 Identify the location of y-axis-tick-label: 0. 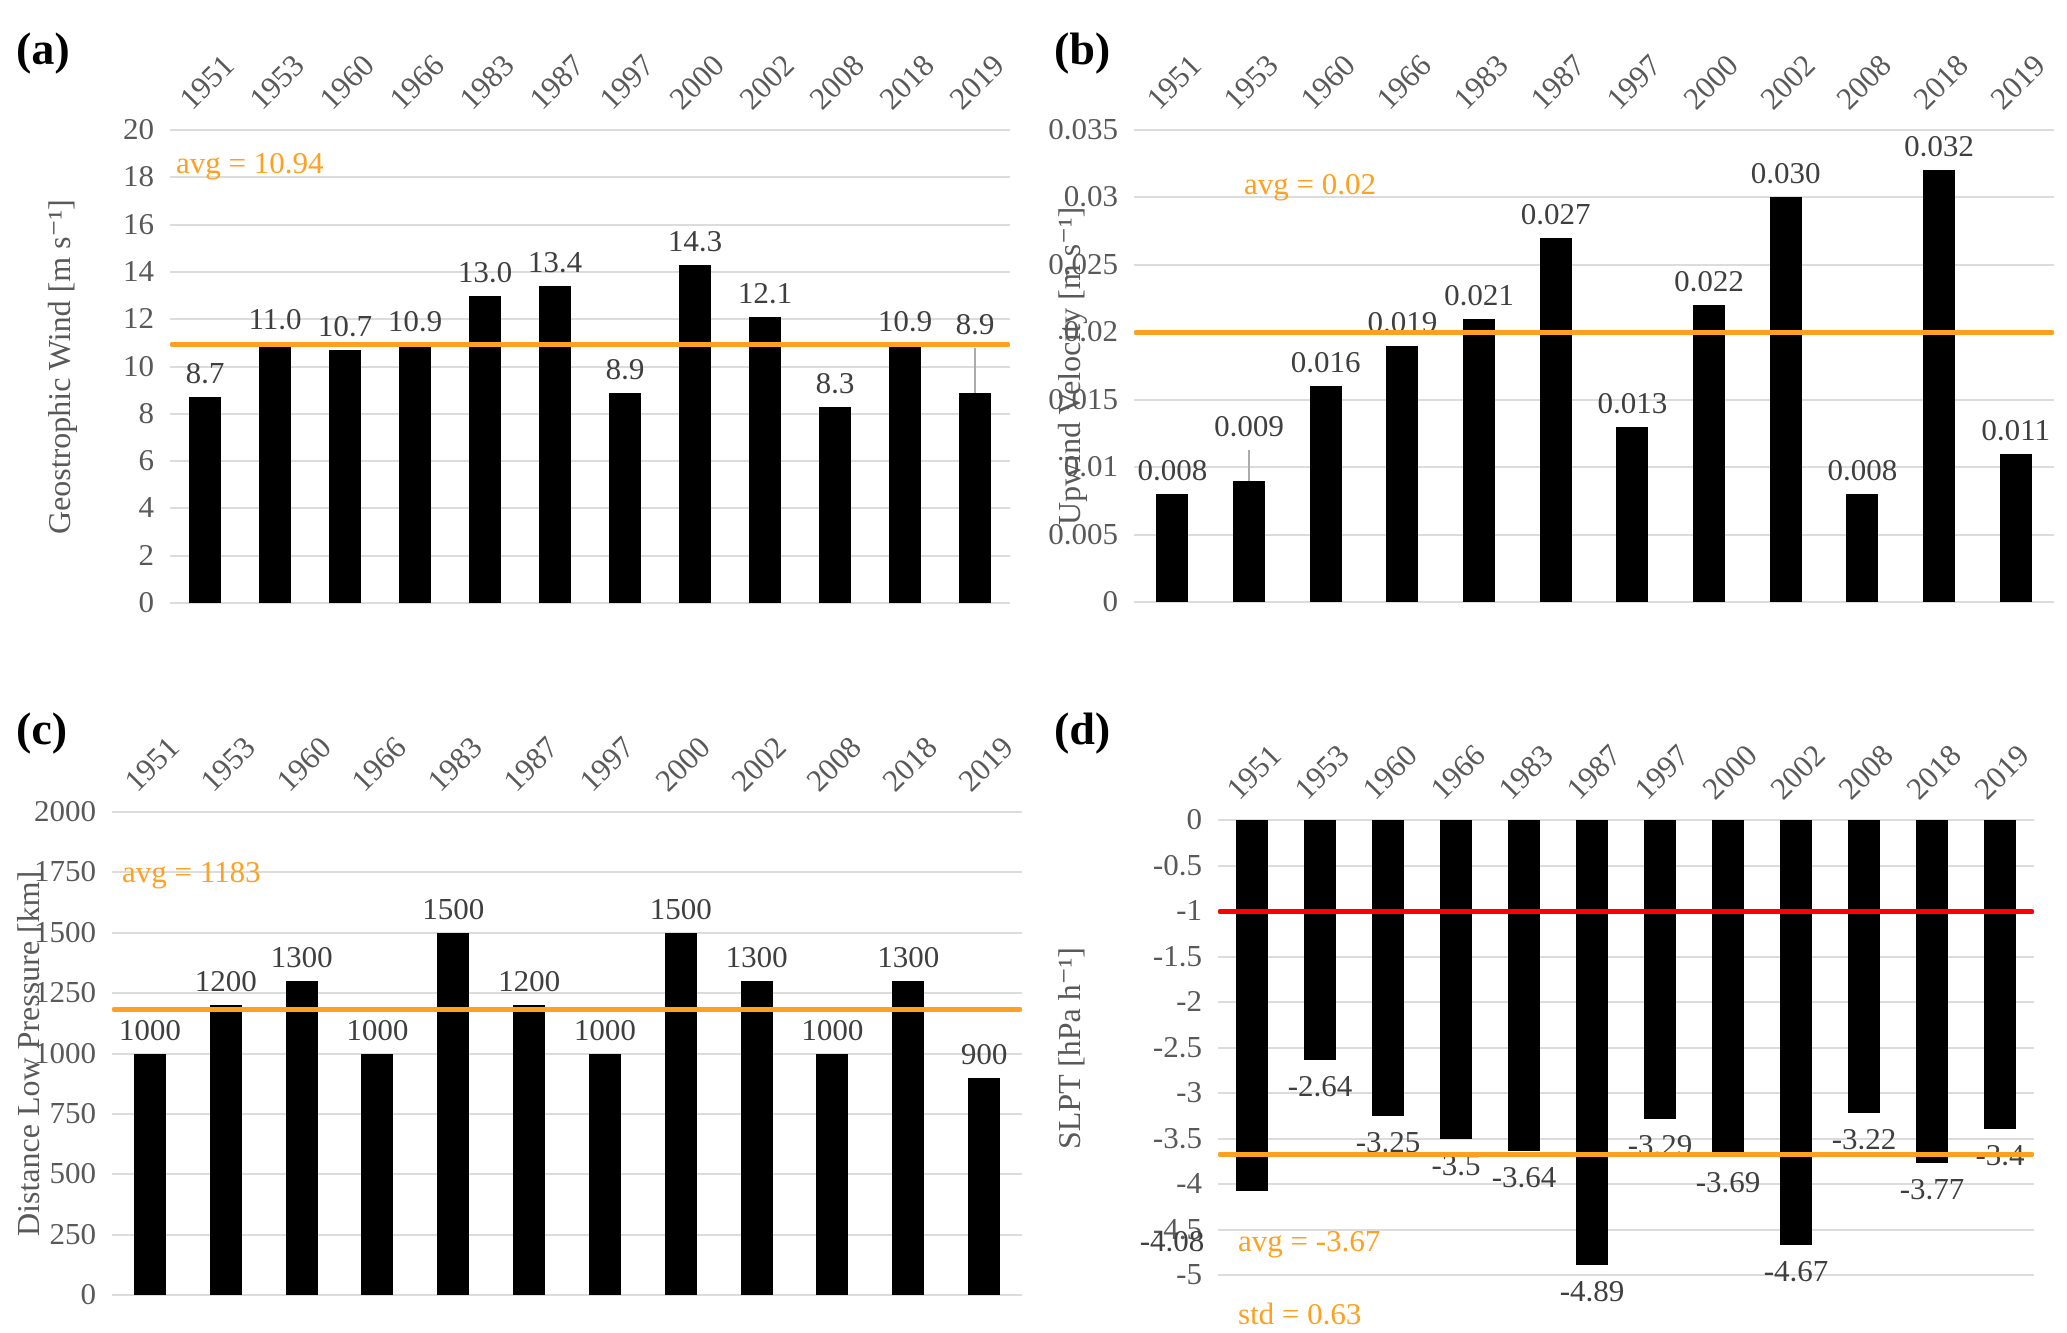
(1110, 600).